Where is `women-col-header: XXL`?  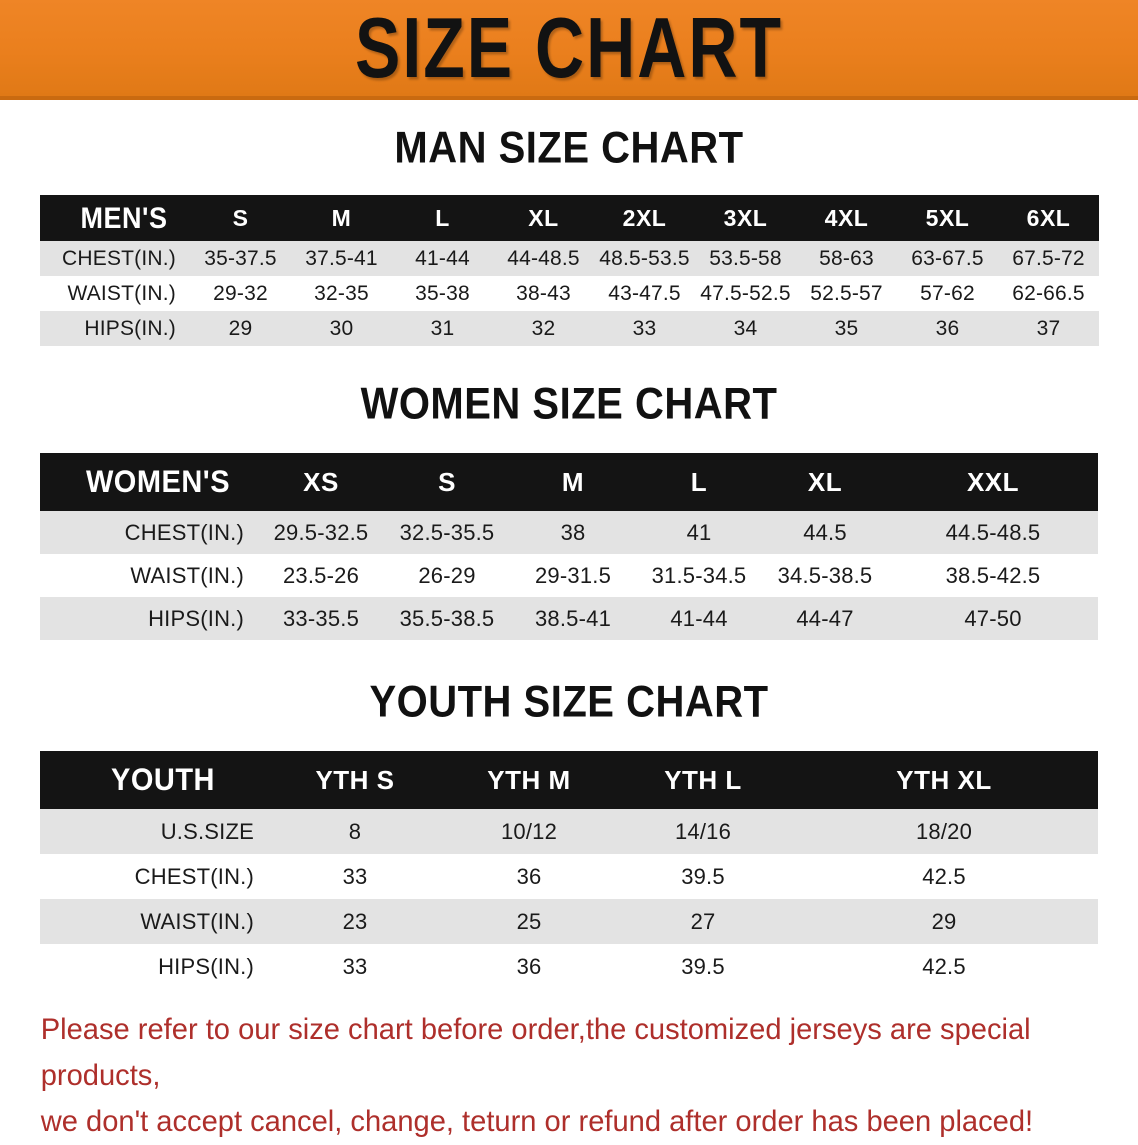 women-col-header: XXL is located at coordinates (993, 482).